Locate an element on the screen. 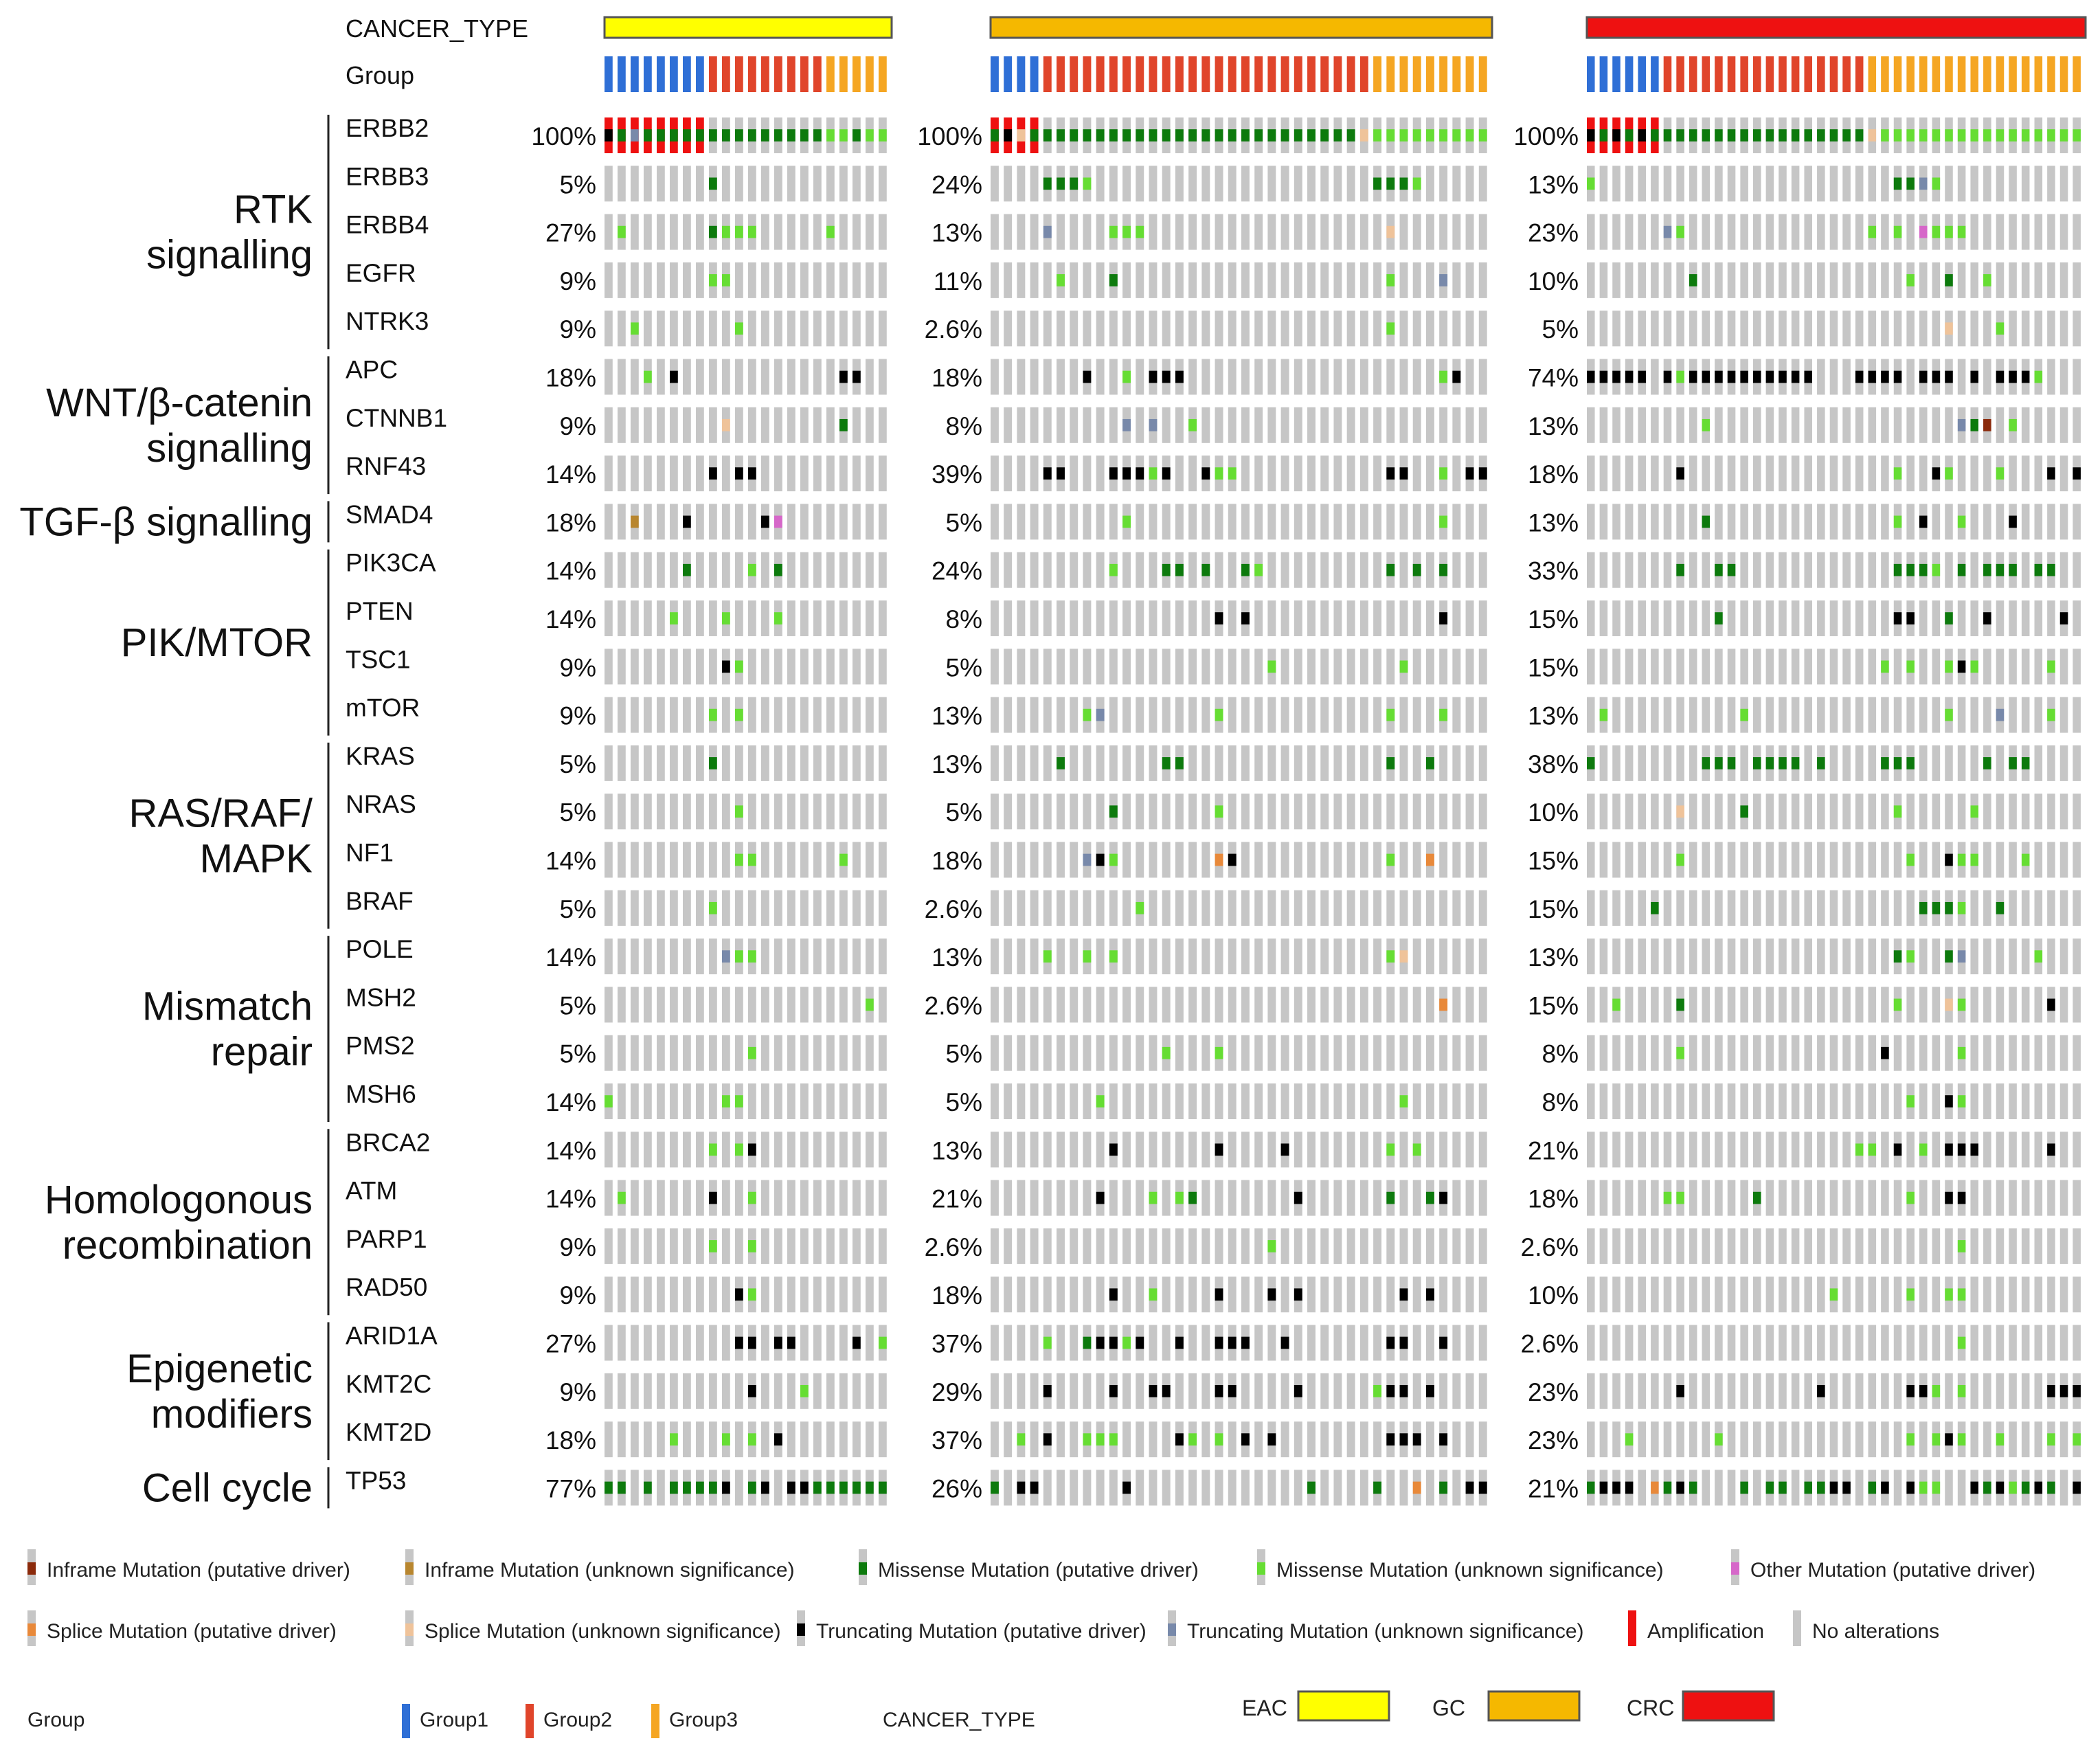  legend-label: Other Mutation (putative driver) is located at coordinates (1892, 1570).